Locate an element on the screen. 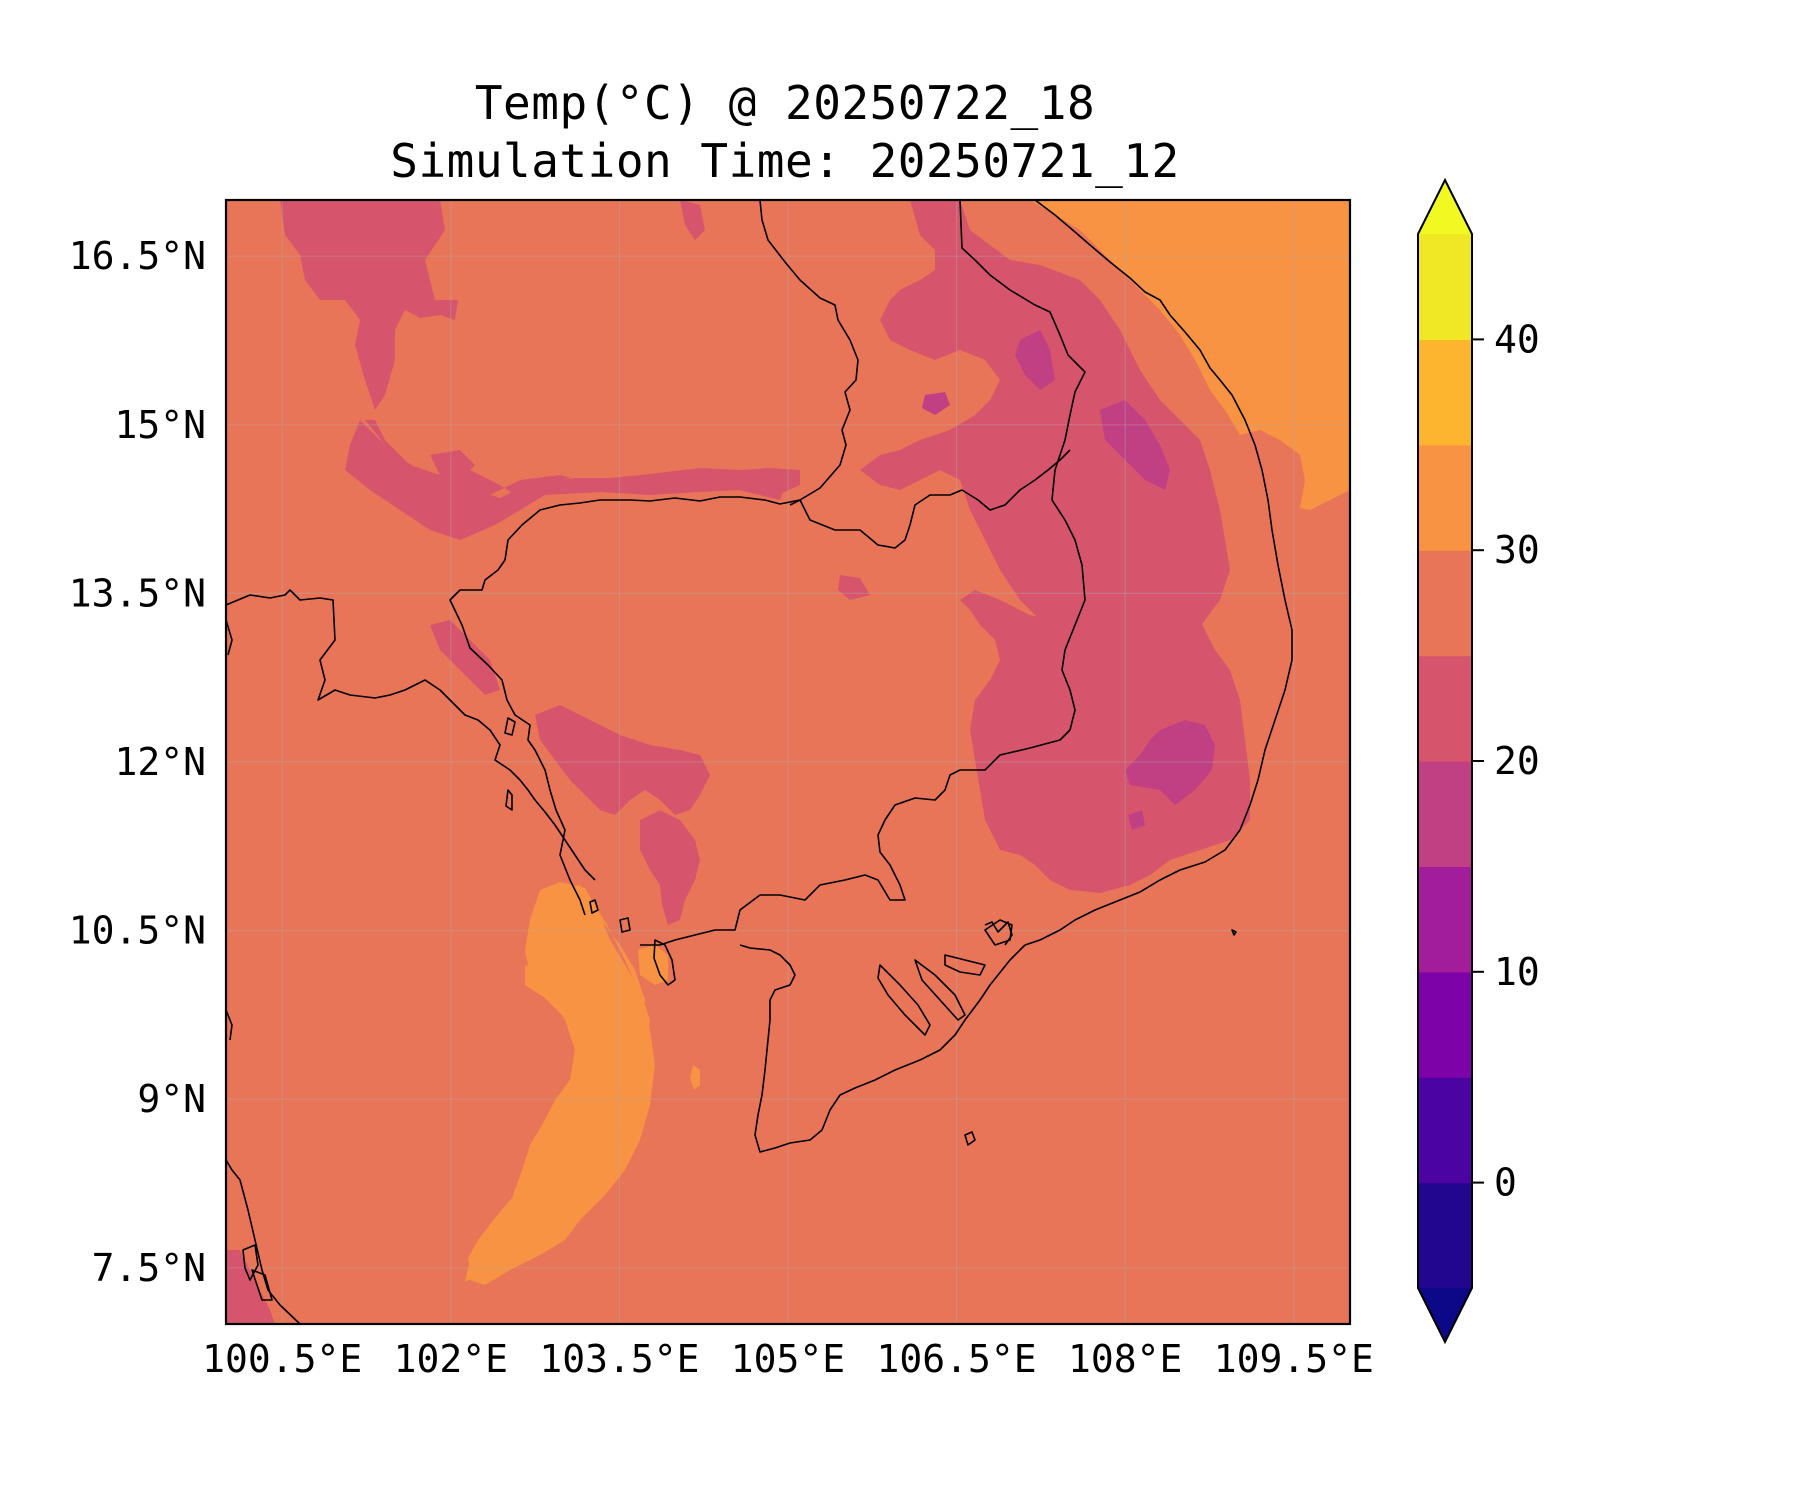 This screenshot has width=1800, height=1500. west-coast-thailand is located at coordinates (411, 735).